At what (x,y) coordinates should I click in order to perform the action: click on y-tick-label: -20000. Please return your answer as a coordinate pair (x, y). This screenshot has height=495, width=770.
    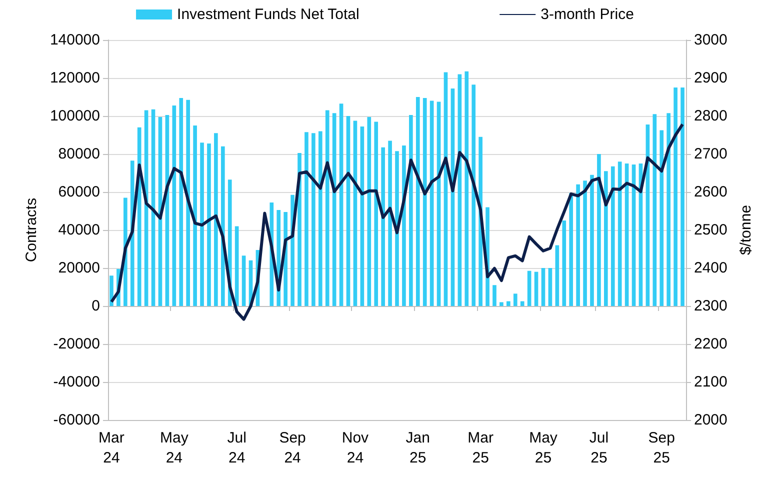
    Looking at the image, I should click on (76, 344).